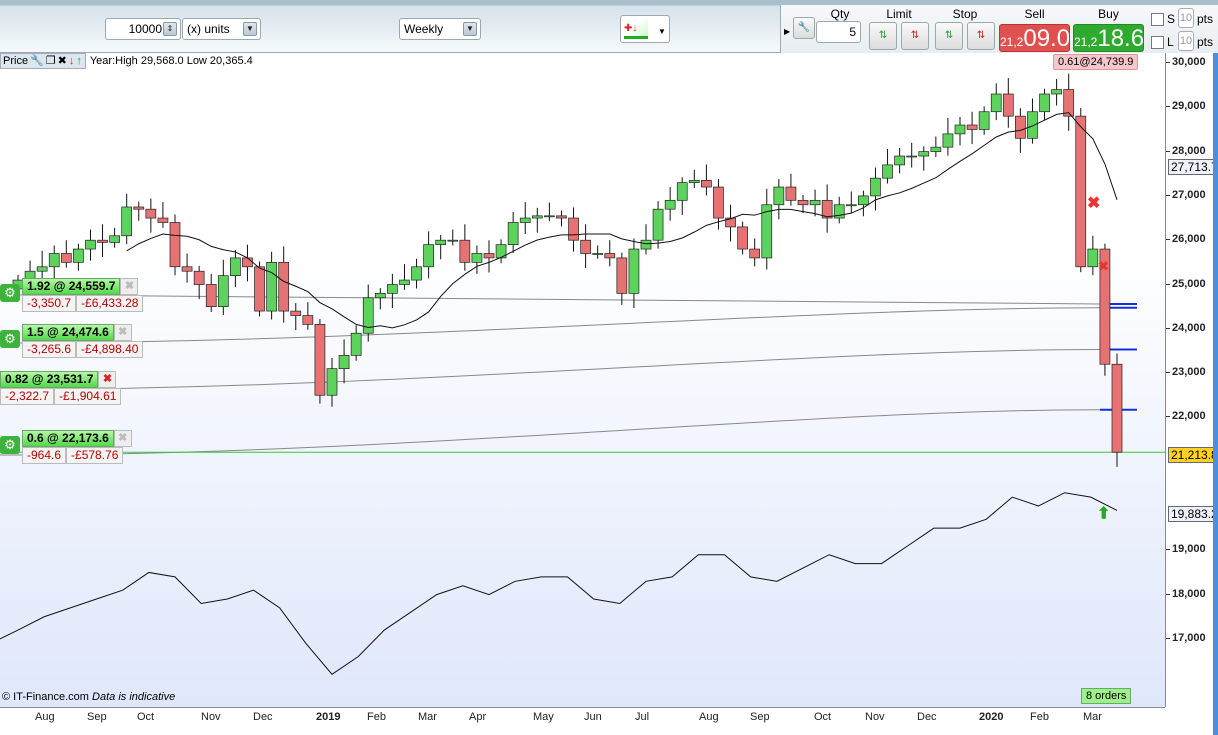 This screenshot has height=735, width=1218. Describe the element at coordinates (787, 31) in the screenshot. I see `expand-arrow-icon: ▶` at that location.